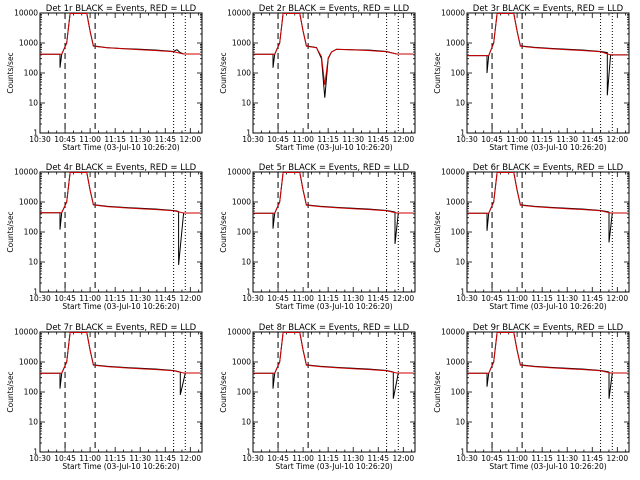 Image resolution: width=640 pixels, height=480 pixels. I want to click on panel-title: Det 6r BLACK = Events, RED = LLD, so click(548, 168).